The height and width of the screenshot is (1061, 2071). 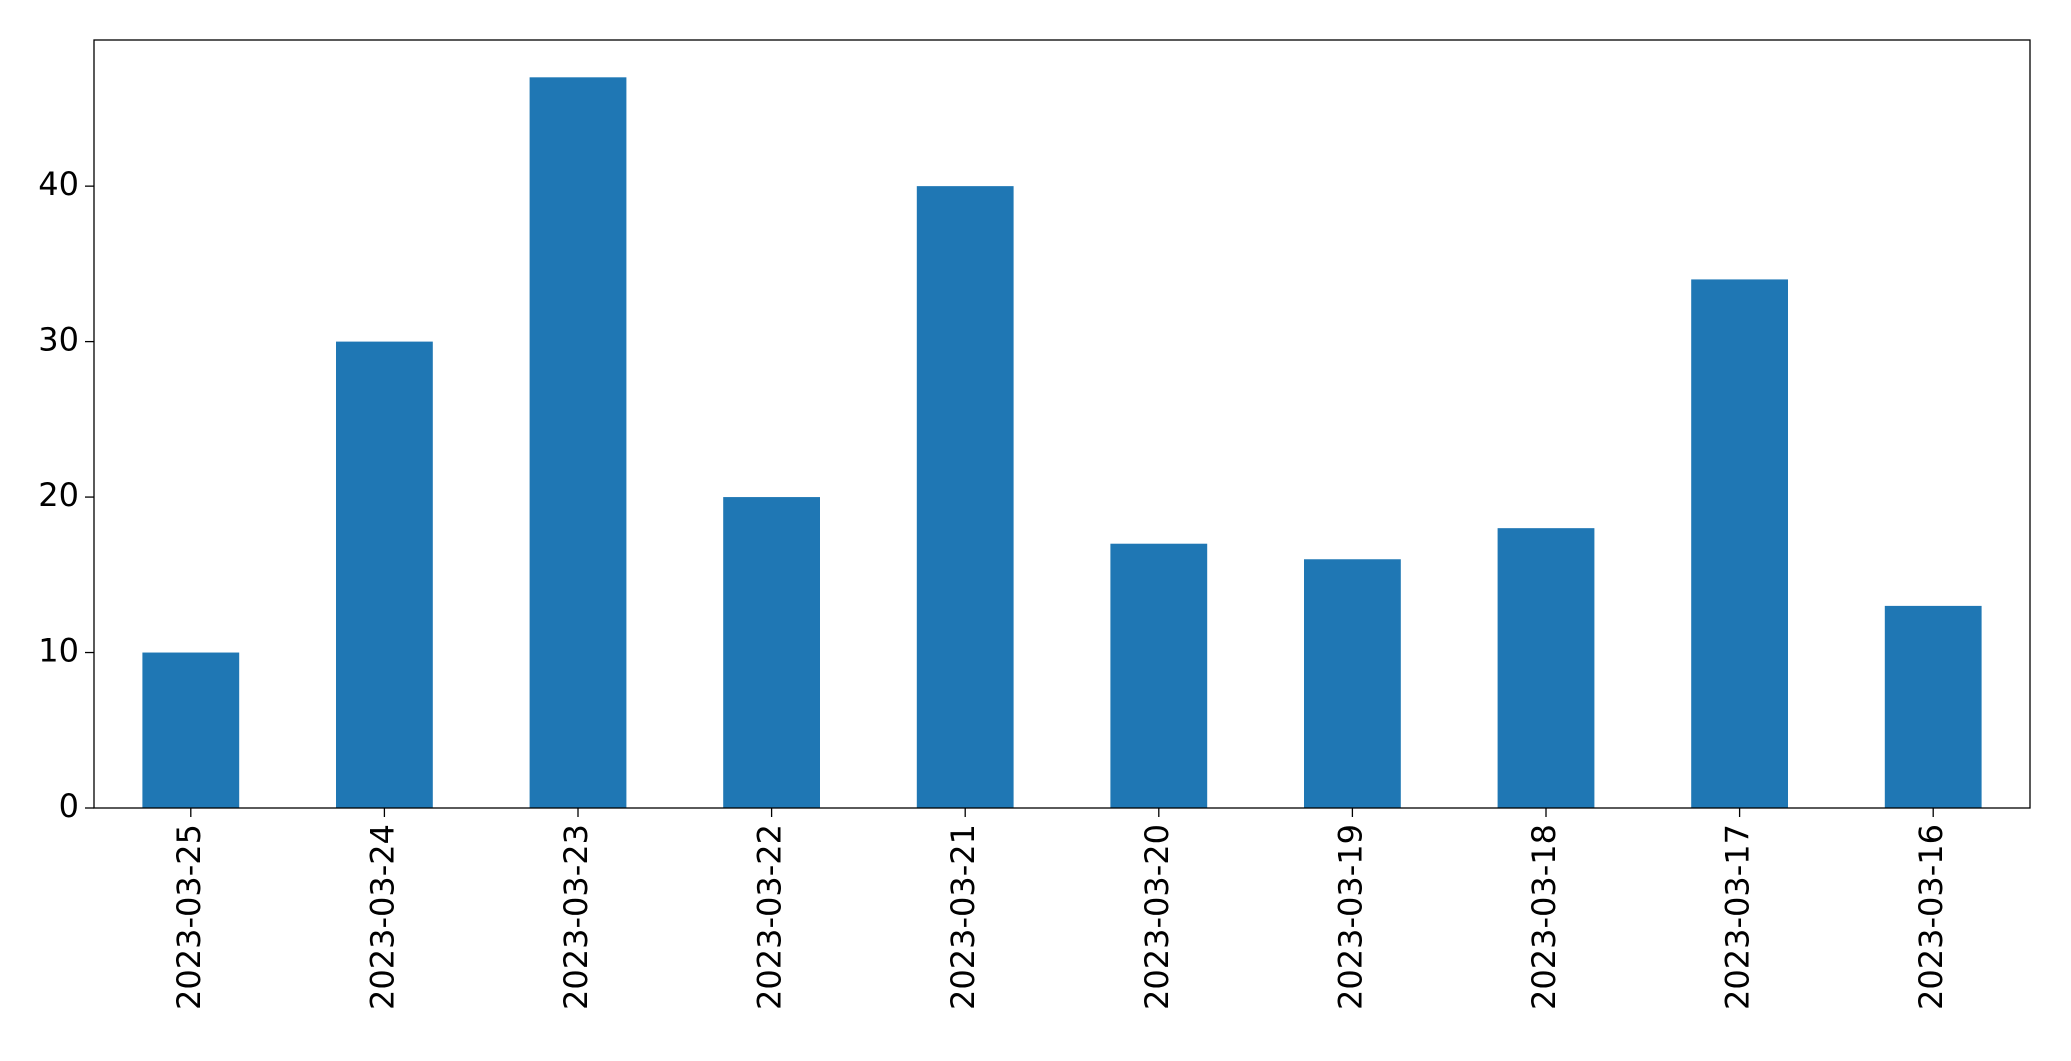 What do you see at coordinates (58, 340) in the screenshot?
I see `y-tick-label: 30` at bounding box center [58, 340].